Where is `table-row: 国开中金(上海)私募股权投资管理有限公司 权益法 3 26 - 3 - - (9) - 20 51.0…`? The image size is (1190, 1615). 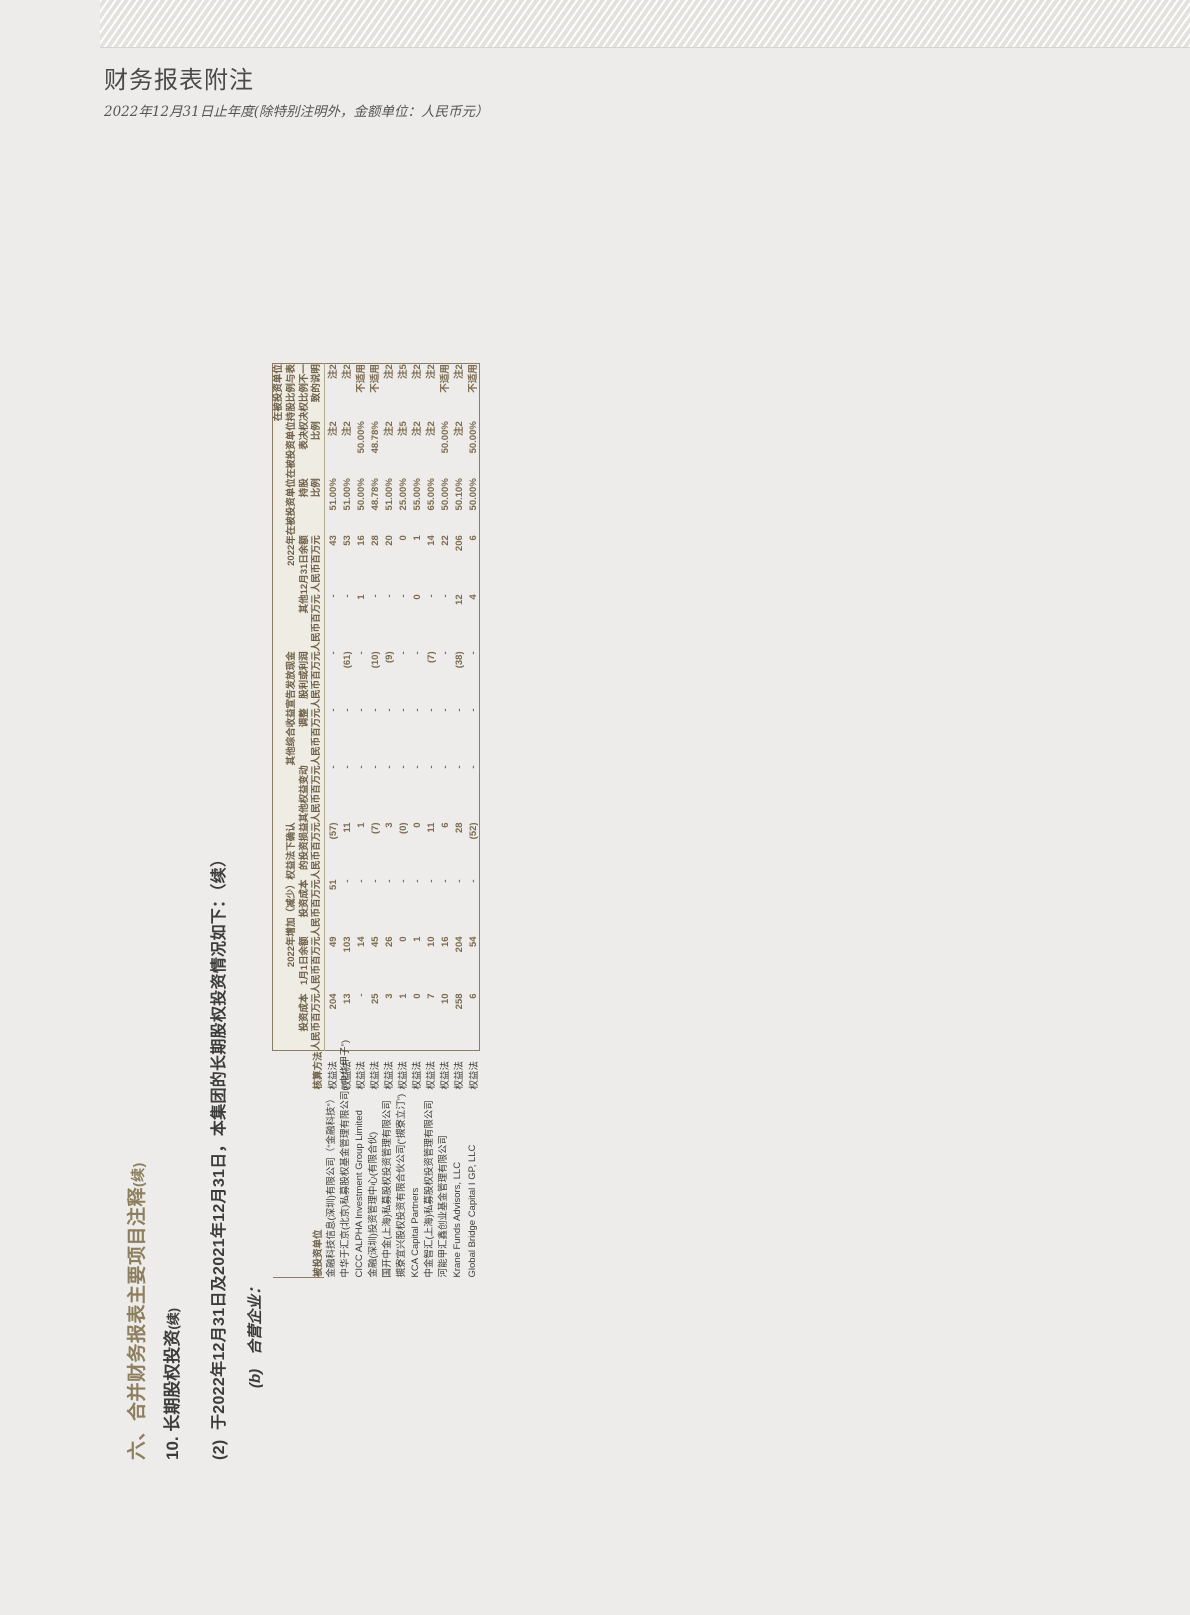 table-row: 国开中金(上海)私募股权投资管理有限公司 权益法 3 26 - 3 - - (9) - 20 51.0… is located at coordinates (388, 820).